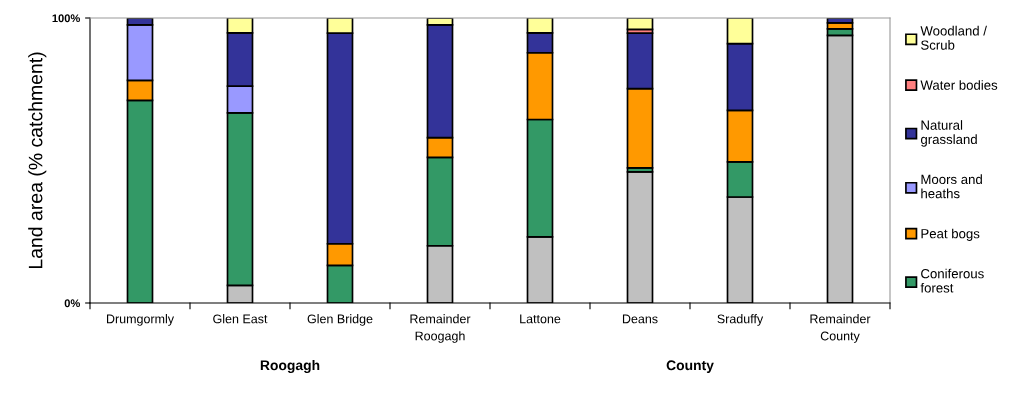 This screenshot has height=408, width=1022. I want to click on legend-label: Woodland / Scrub, so click(953, 37).